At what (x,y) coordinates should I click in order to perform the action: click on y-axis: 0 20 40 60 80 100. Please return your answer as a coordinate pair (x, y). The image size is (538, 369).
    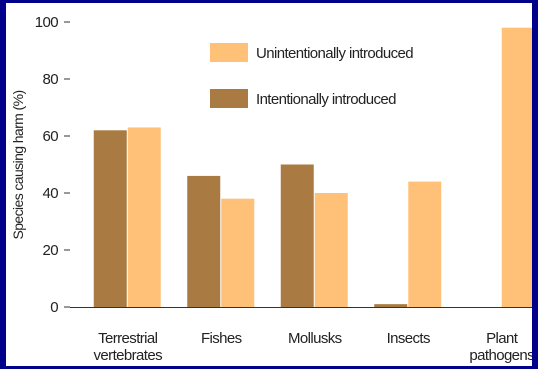
    Looking at the image, I should click on (52, 165).